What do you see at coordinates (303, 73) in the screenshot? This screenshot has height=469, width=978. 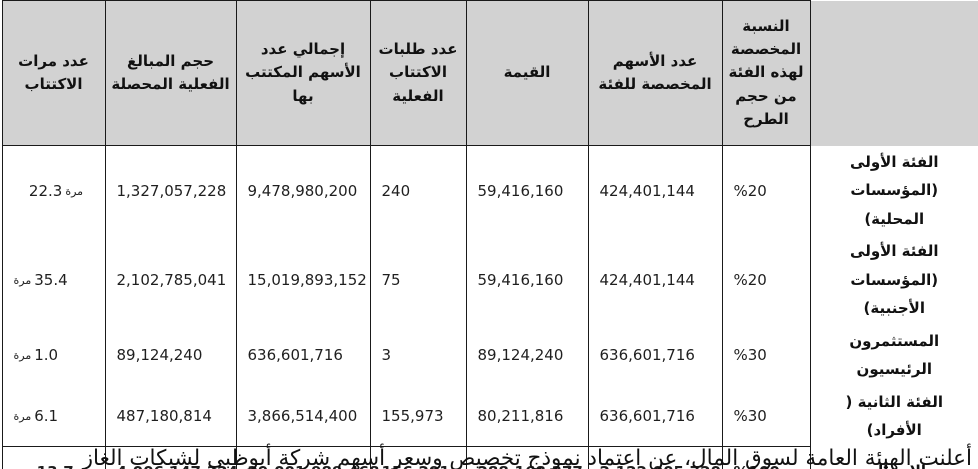 I see `col-header-total-subscribed-shares: إجمالي عدد الأسهم المكتتب بها` at bounding box center [303, 73].